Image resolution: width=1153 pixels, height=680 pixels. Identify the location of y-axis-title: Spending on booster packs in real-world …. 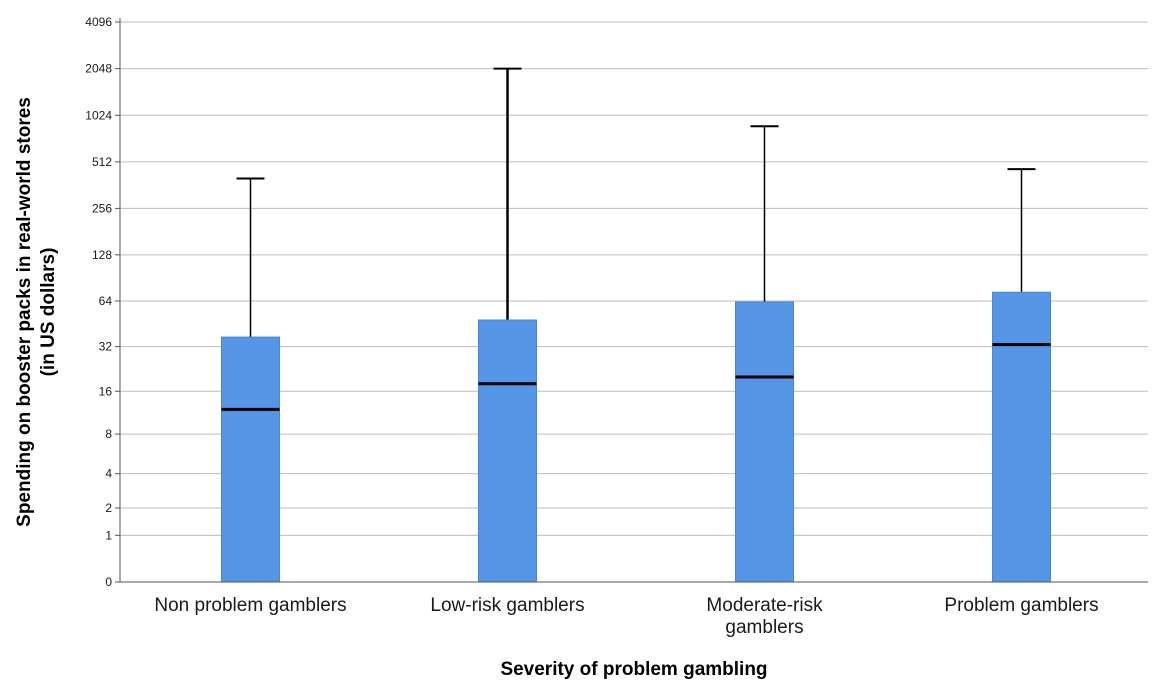
(36, 312).